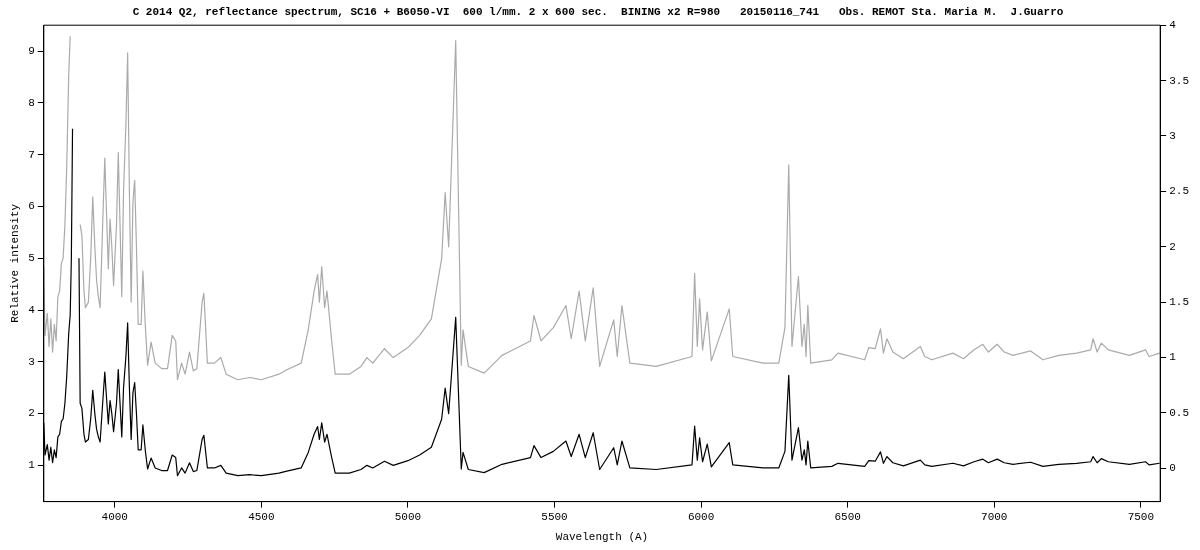  What do you see at coordinates (1172, 246) in the screenshot?
I see `y2-tick-label: 2` at bounding box center [1172, 246].